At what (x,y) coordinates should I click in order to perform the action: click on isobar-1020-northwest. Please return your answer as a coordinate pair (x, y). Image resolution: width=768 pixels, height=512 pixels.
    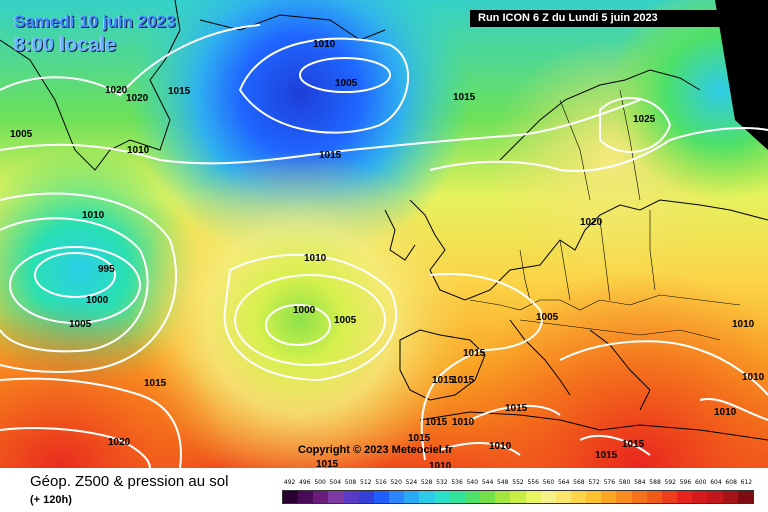
    Looking at the image, I should click on (130, 60).